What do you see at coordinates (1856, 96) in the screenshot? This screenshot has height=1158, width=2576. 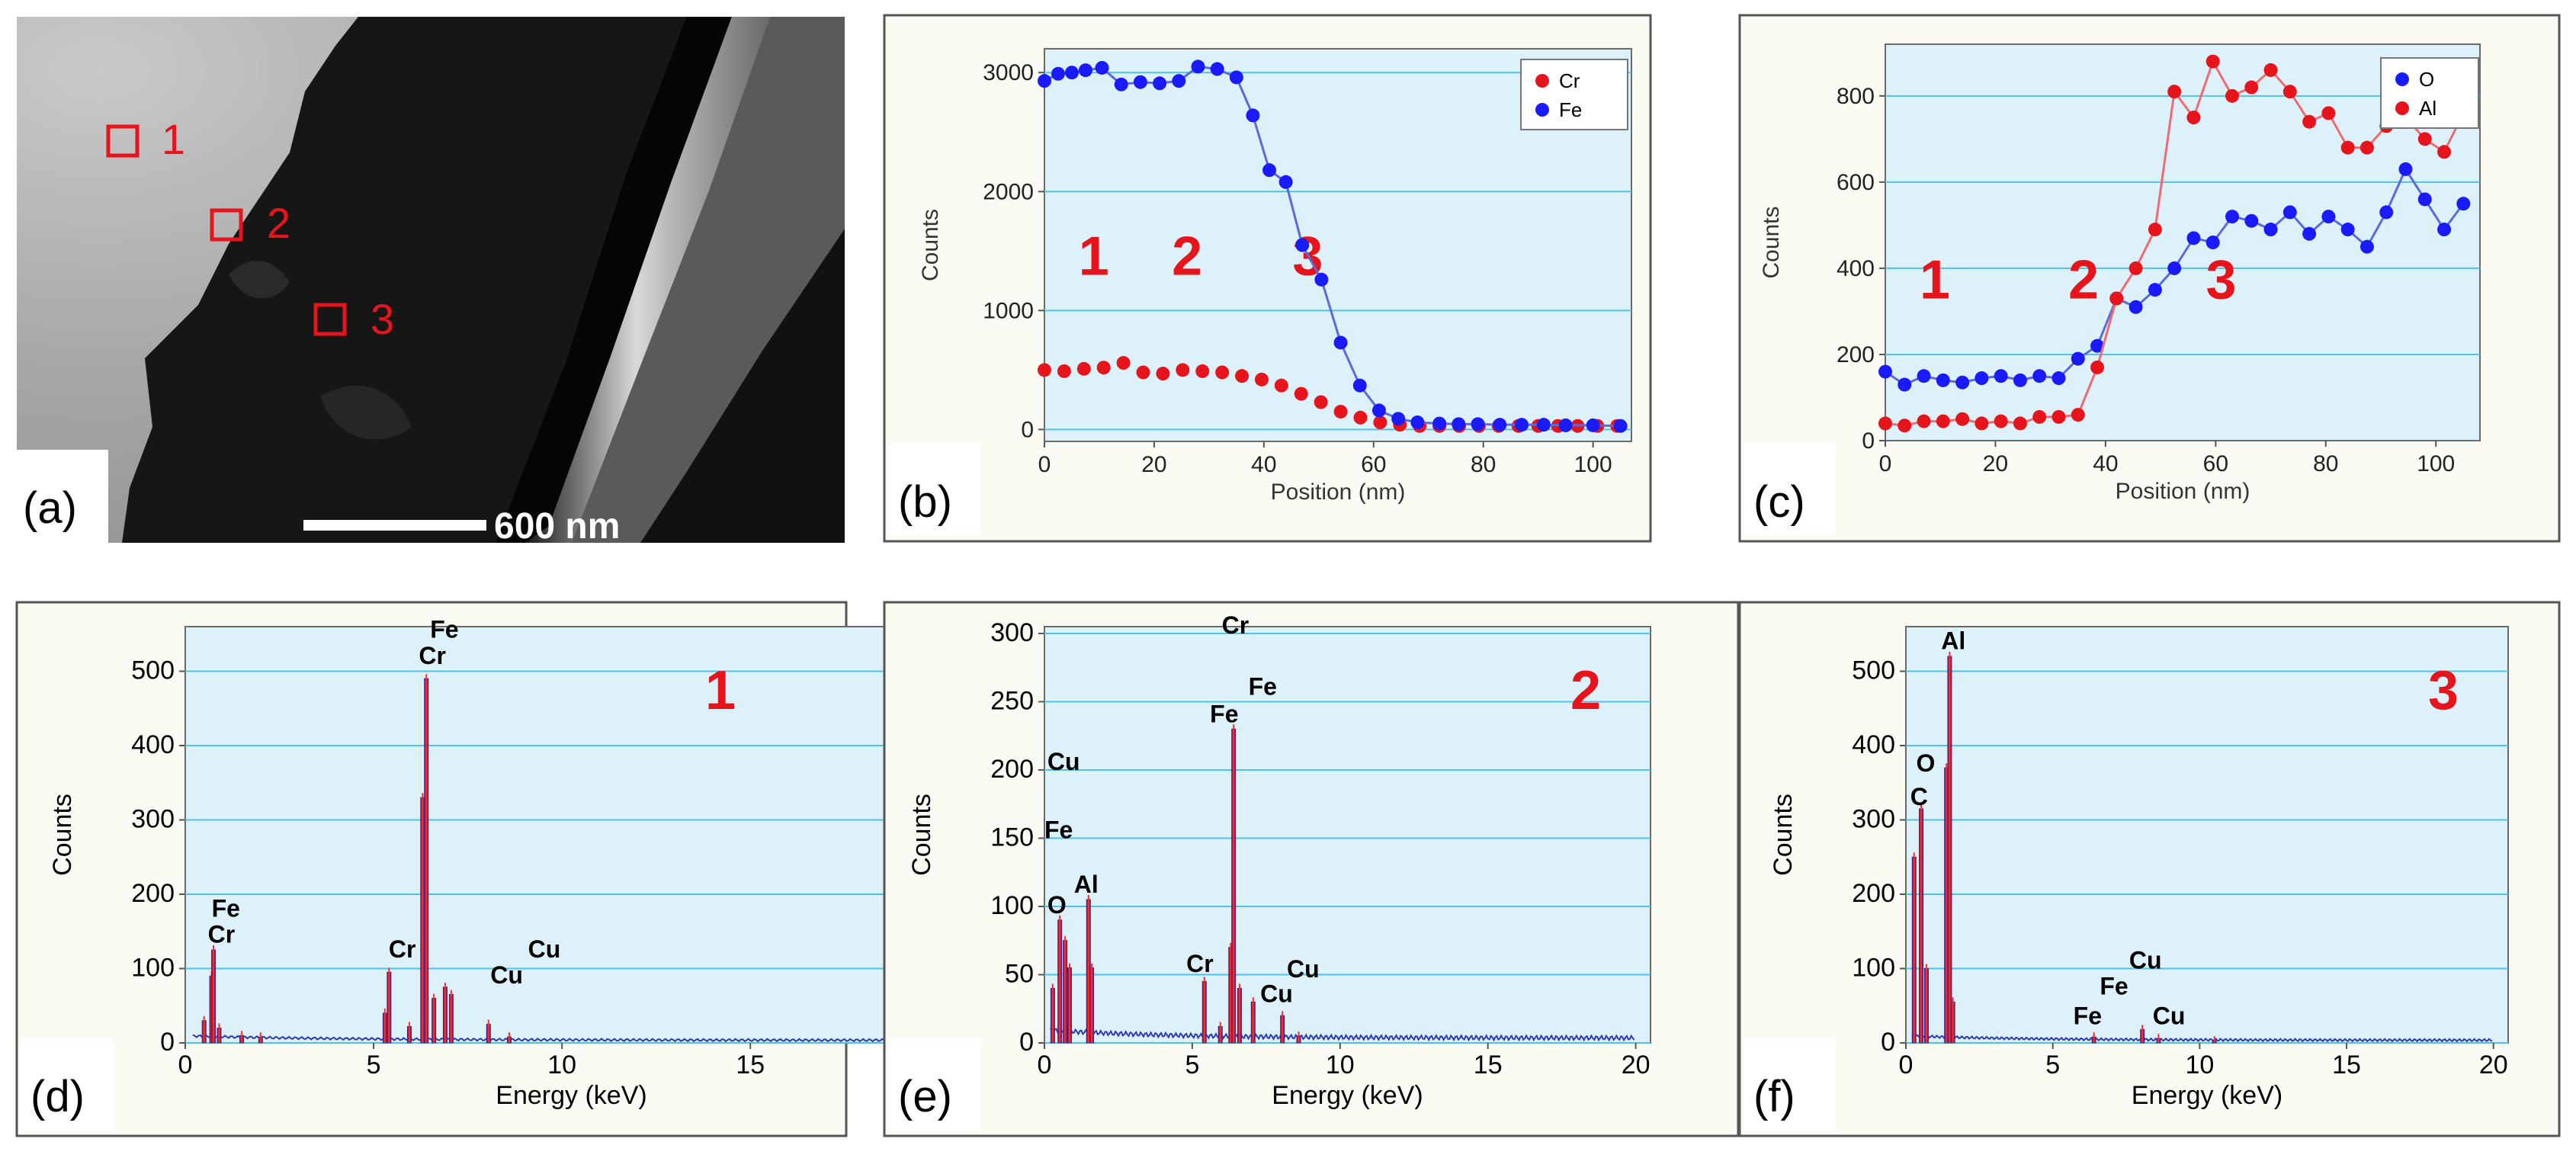 I see `y-tick-label: 800` at bounding box center [1856, 96].